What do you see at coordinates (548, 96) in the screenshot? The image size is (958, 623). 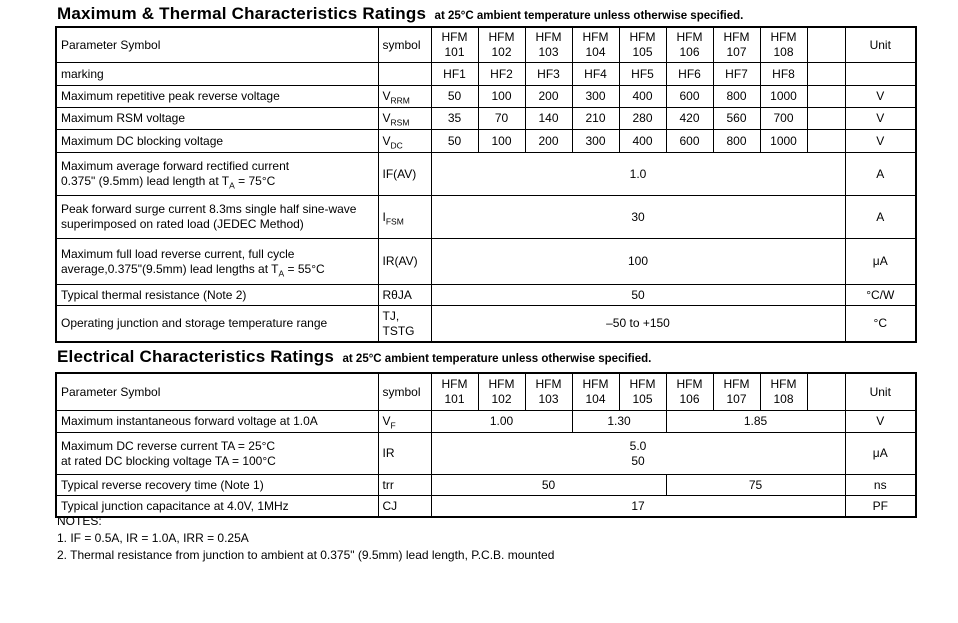 I see `value-cell: 200` at bounding box center [548, 96].